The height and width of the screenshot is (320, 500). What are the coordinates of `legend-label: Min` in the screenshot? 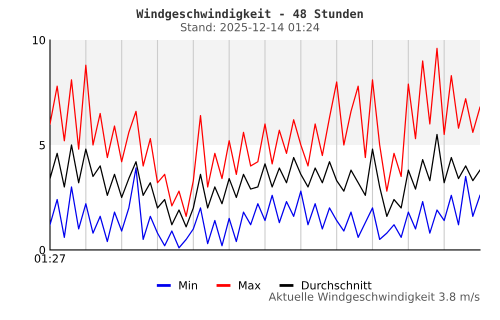 It's located at (188, 285).